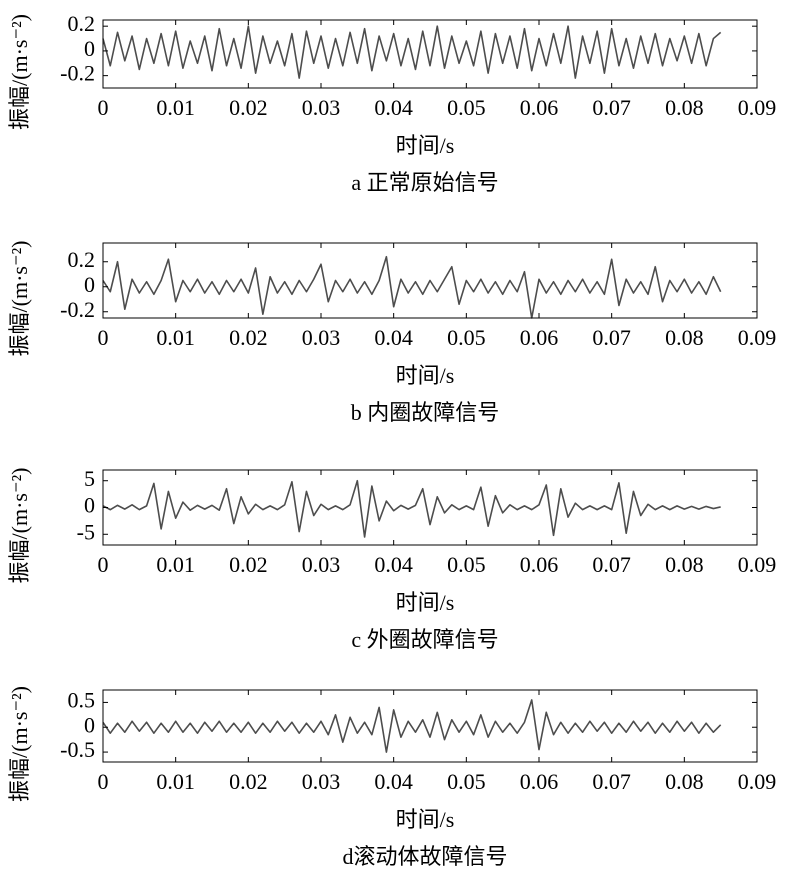  Describe the element at coordinates (424, 856) in the screenshot. I see `caption: d滚动体故障信号` at that location.